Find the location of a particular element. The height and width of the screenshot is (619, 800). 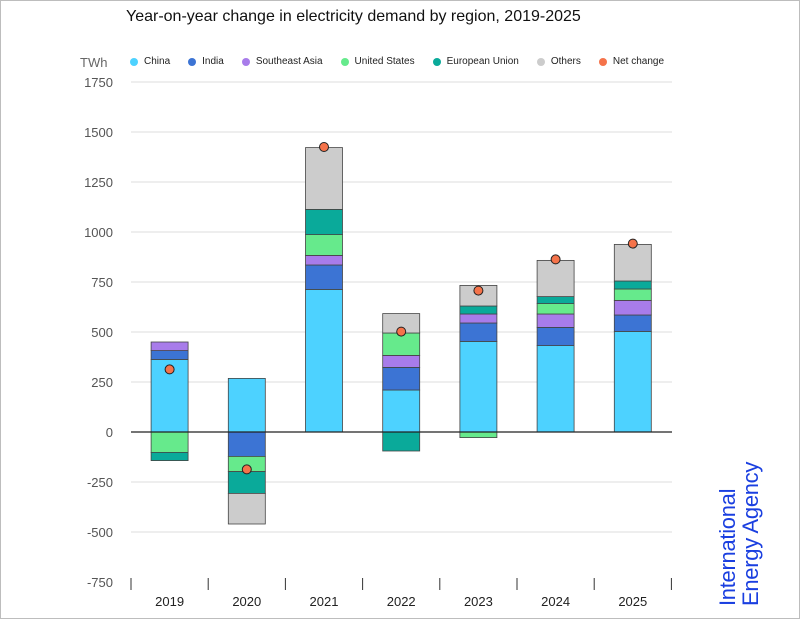

legend-item: China is located at coordinates (150, 61).